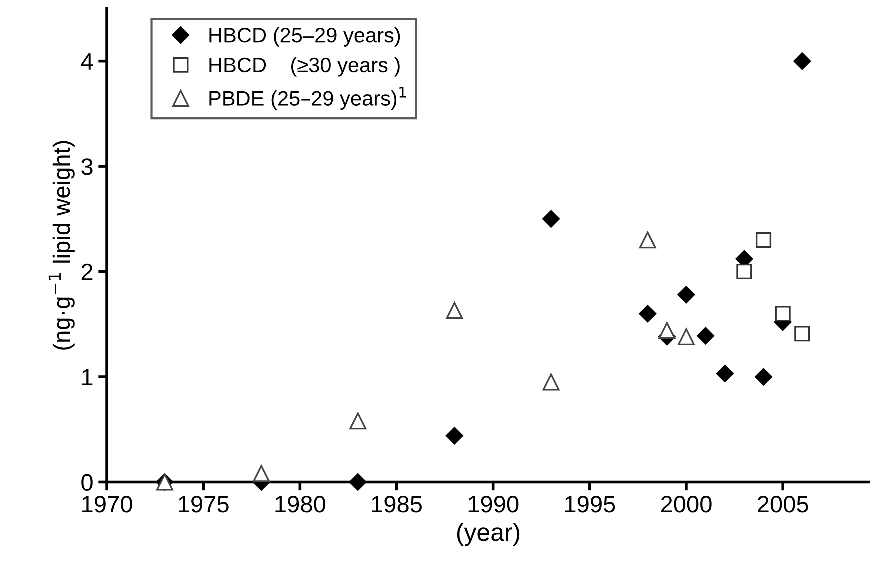 The width and height of the screenshot is (870, 581). I want to click on y-tick-label: 3, so click(87, 167).